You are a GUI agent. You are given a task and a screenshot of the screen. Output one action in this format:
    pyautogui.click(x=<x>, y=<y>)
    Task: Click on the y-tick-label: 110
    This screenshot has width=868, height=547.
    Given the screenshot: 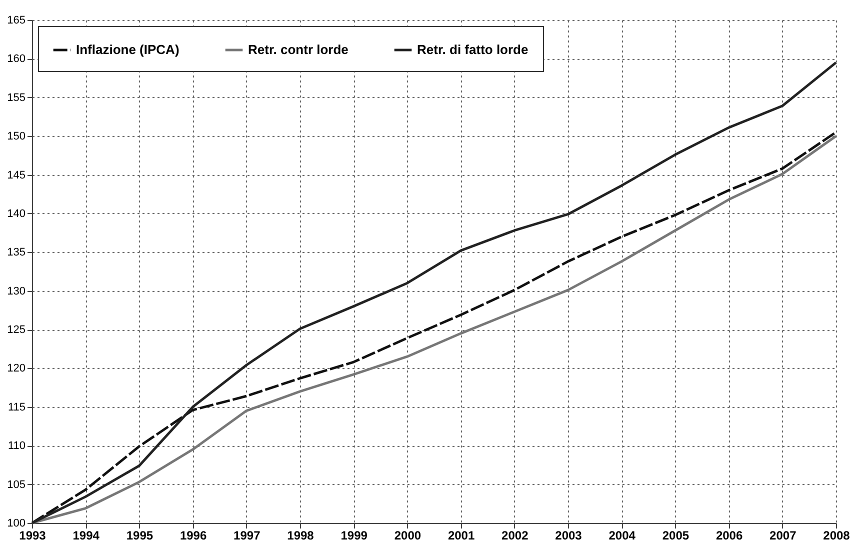 What is the action you would take?
    pyautogui.click(x=17, y=446)
    